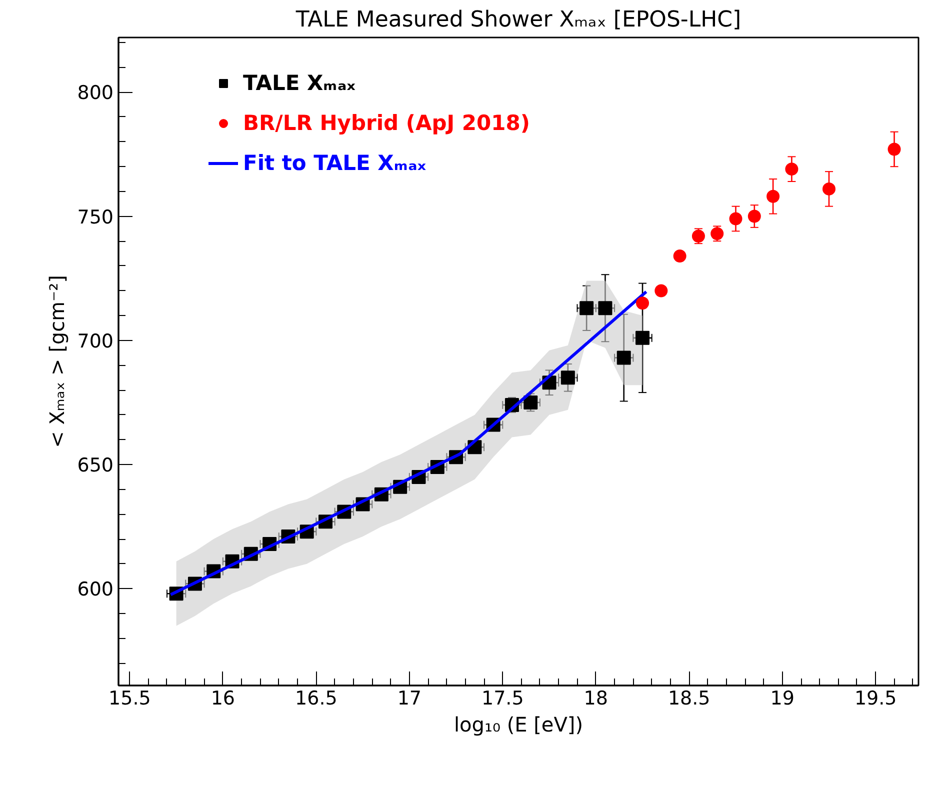  Describe the element at coordinates (334, 163) in the screenshot. I see `legend-label: Fit to TALE Xₘₐₓ` at that location.